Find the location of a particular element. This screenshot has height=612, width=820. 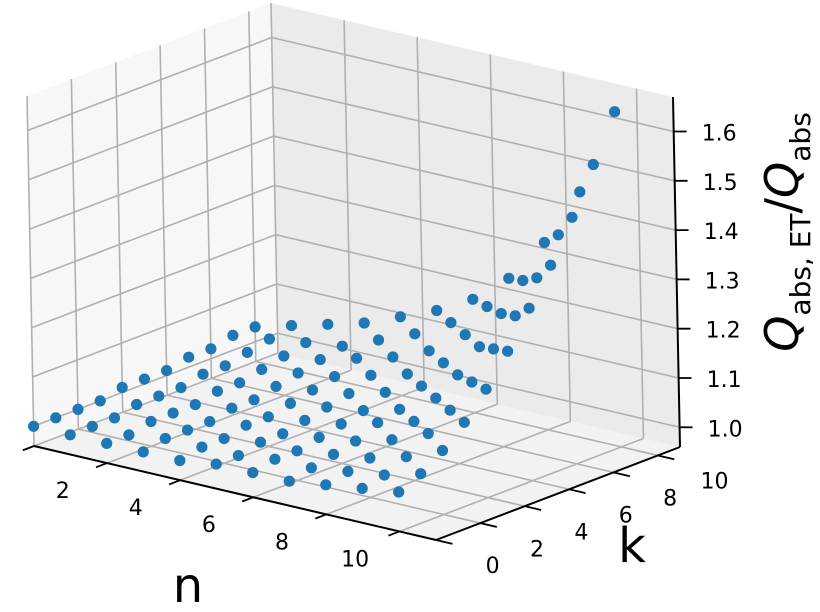

z-axis-label: Qabs, ET/Qabs is located at coordinates (786, 232).